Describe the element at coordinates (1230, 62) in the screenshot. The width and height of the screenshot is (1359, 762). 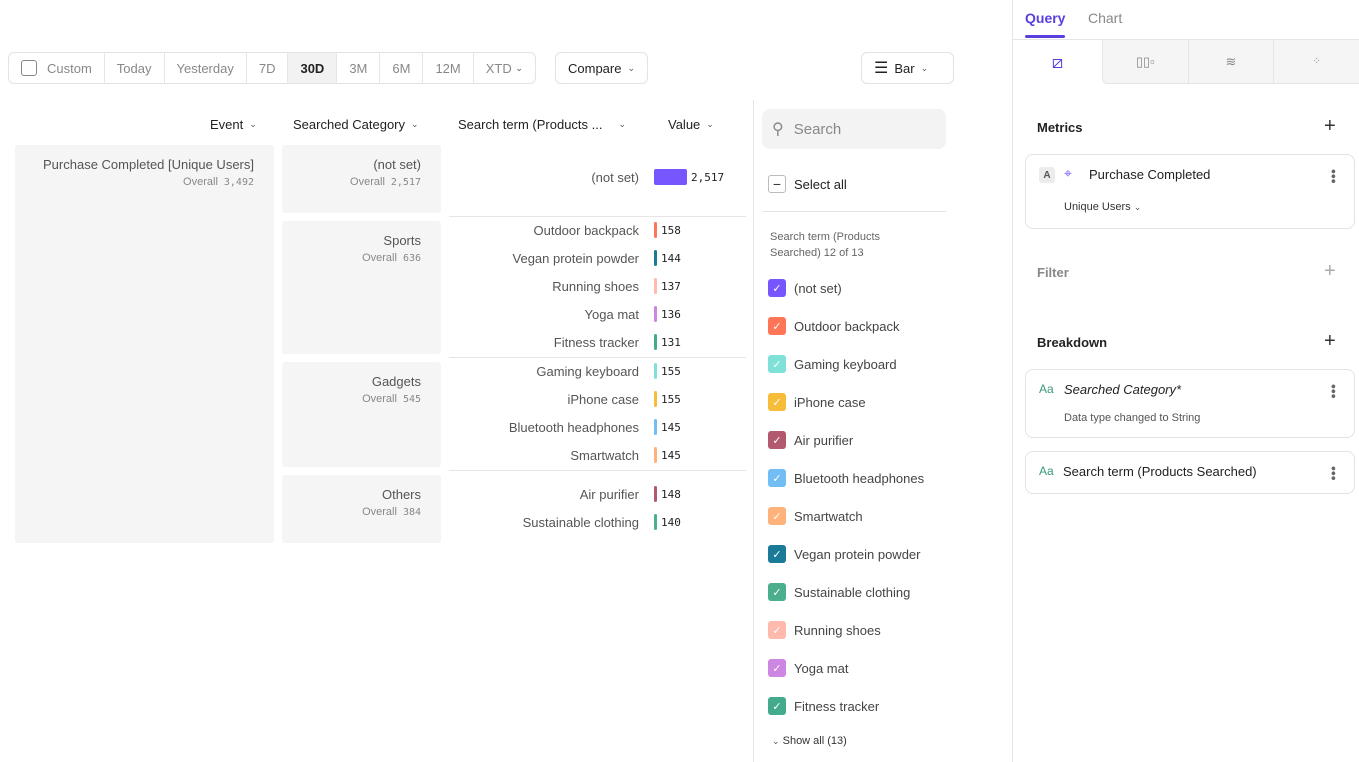
I see `flows-icon: ≋` at that location.